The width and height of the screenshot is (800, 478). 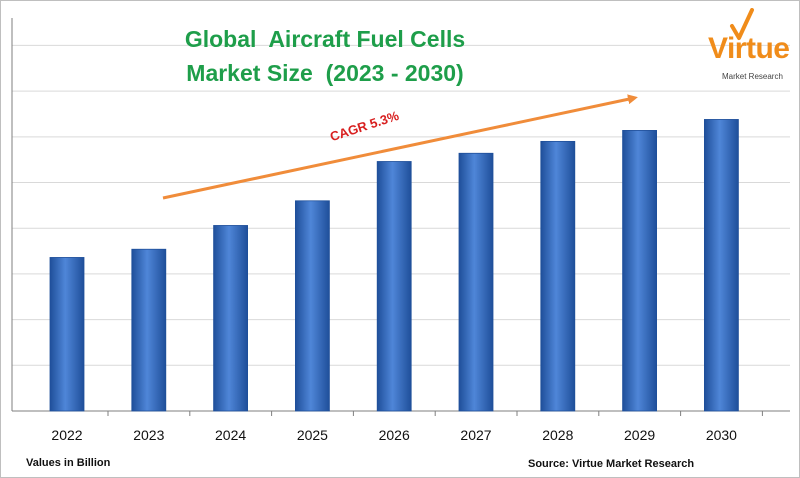 I want to click on x-tick-labels: 2022 2023 2024 2025 2026 2027 2028 2029 2030, so click(x=407, y=427).